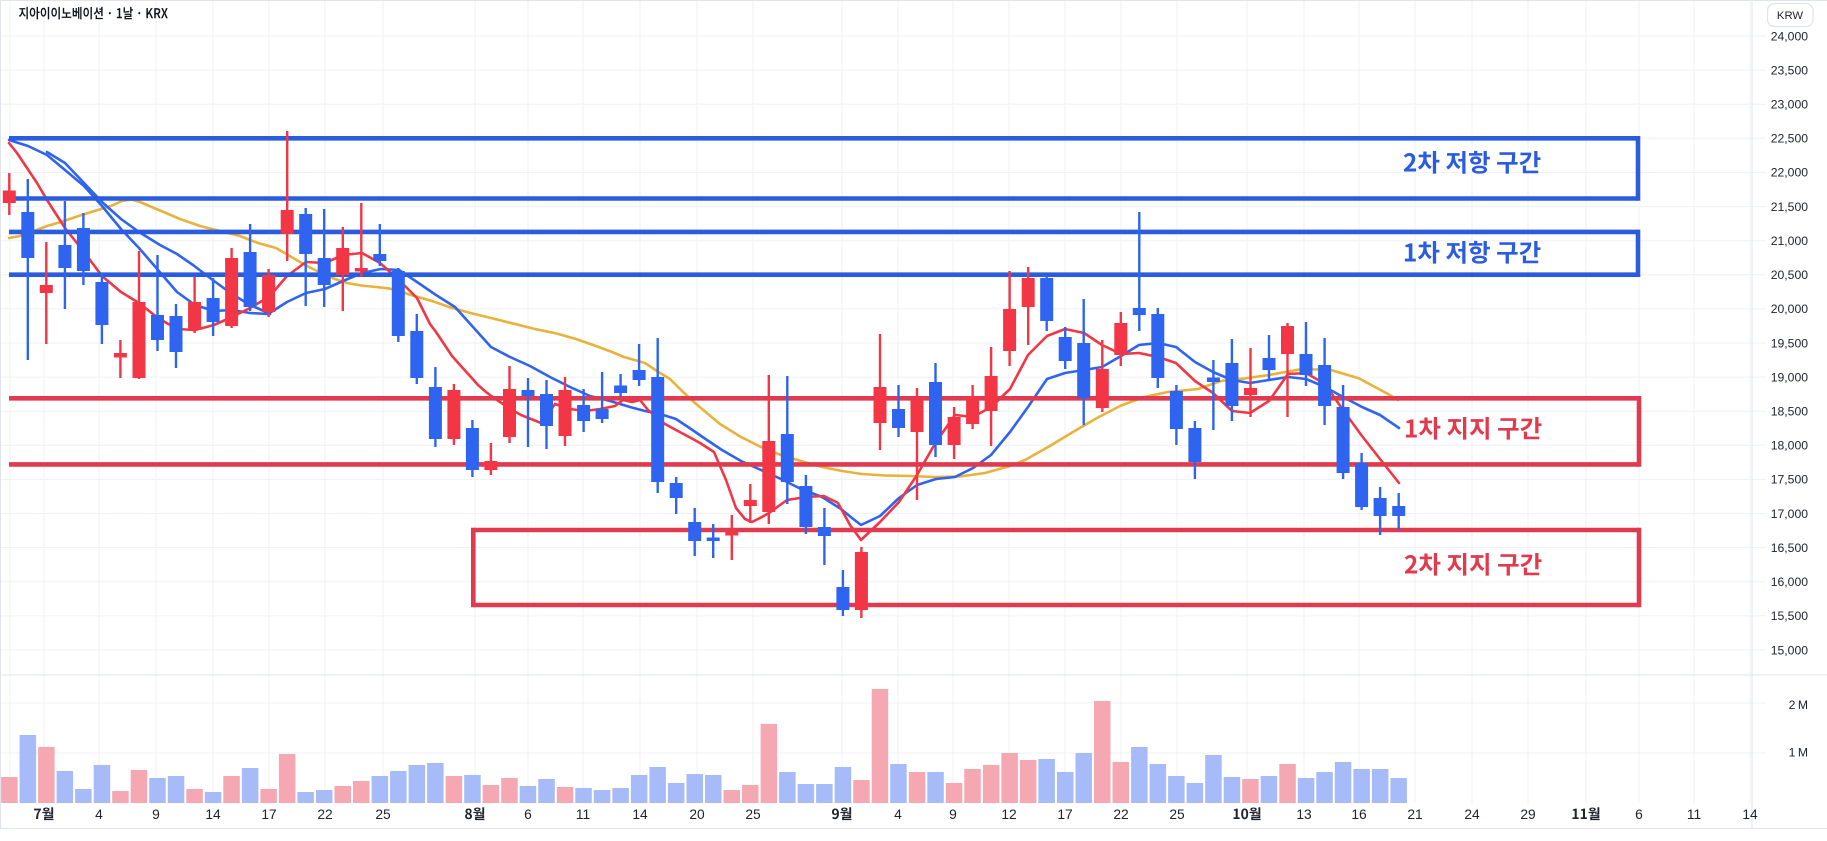 This screenshot has height=841, width=1827. What do you see at coordinates (1789, 582) in the screenshot?
I see `svg-text: 16,000` at bounding box center [1789, 582].